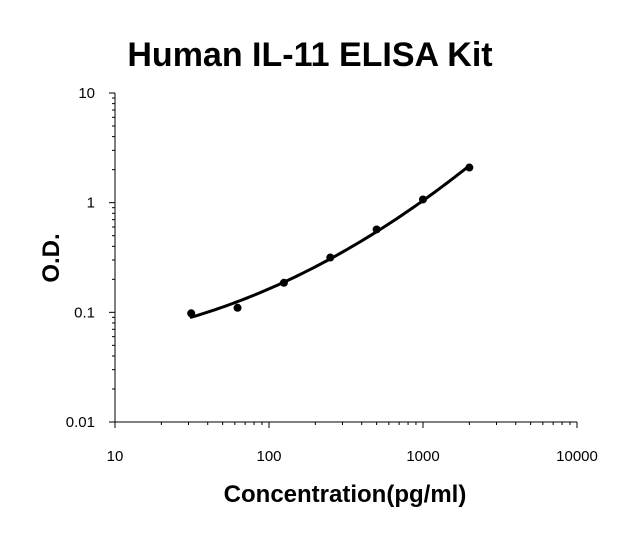 The image size is (620, 542). I want to click on y-tick-label: 10, so click(86, 93).